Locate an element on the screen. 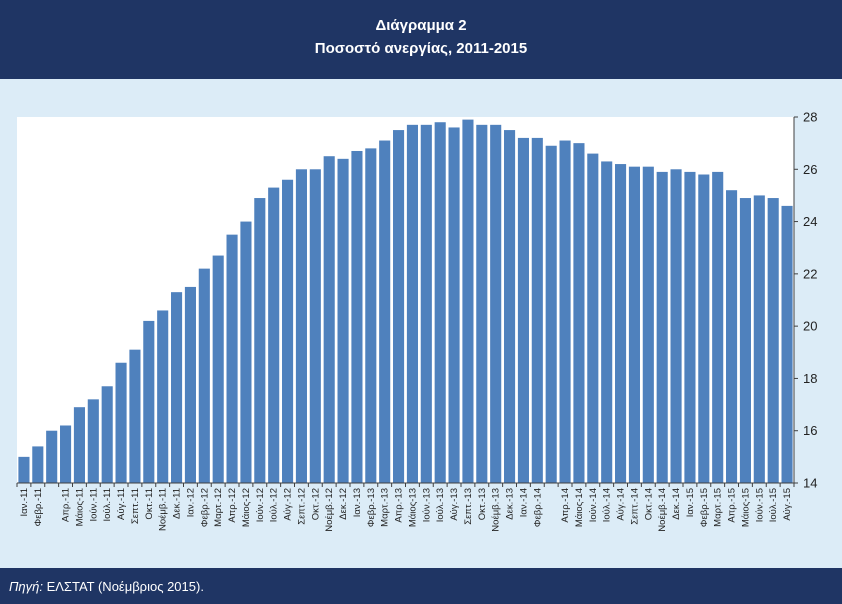 Image resolution: width=842 pixels, height=604 pixels. x-tick-label: Μάιος-13 is located at coordinates (412, 507).